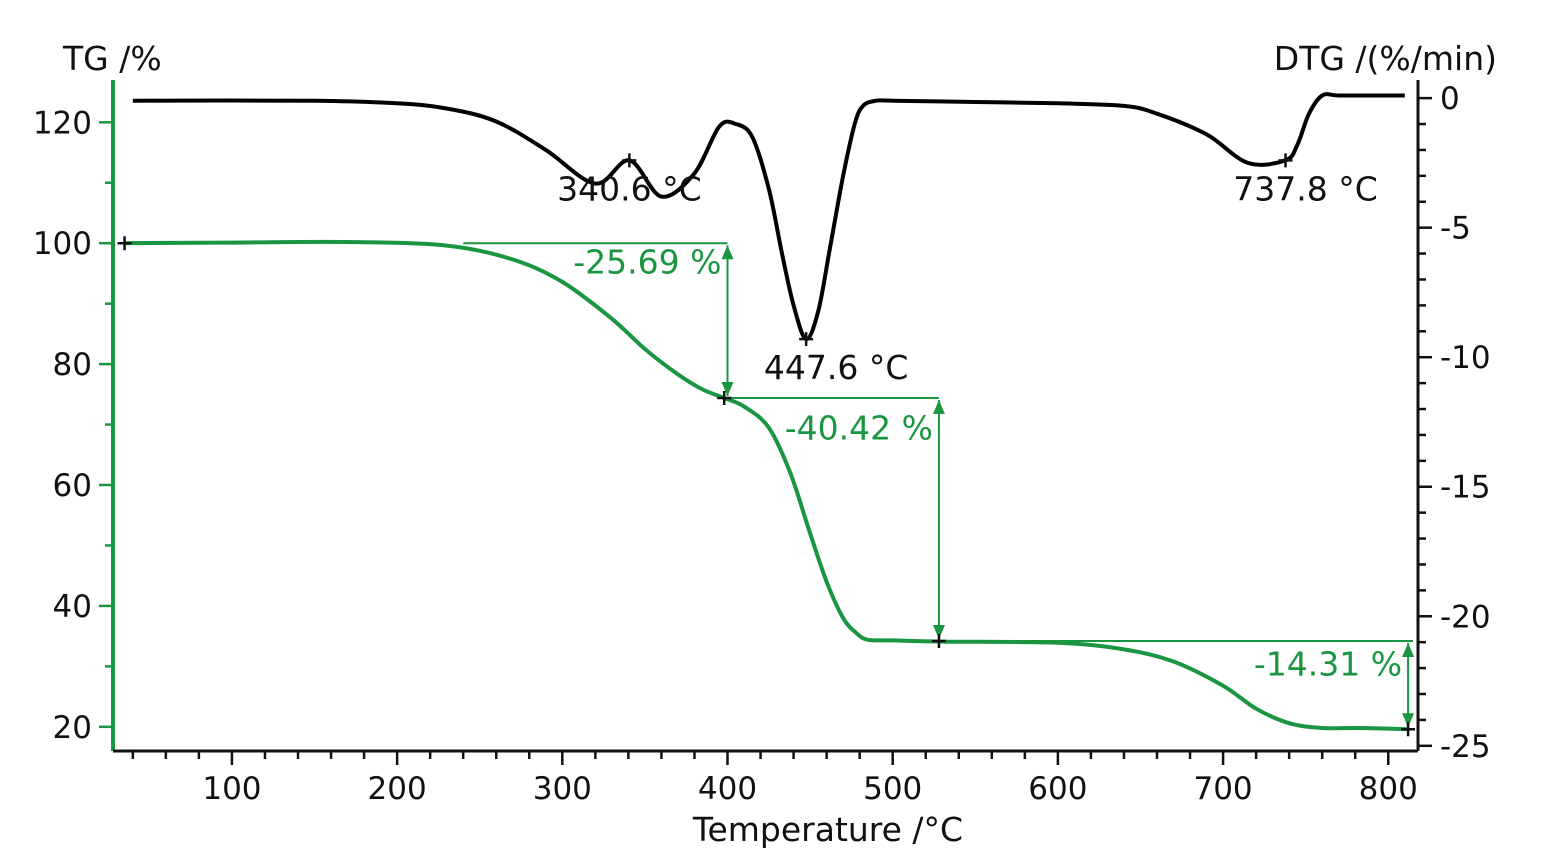 The width and height of the screenshot is (1543, 864). I want to click on left-axis-title: TG /%, so click(112, 58).